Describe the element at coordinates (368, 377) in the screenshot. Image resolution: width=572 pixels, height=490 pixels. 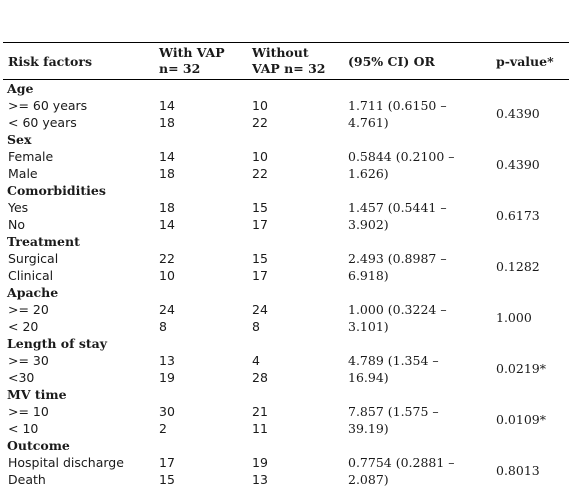
I see `odds-ratio-ci-line2: 16.94)` at that location.